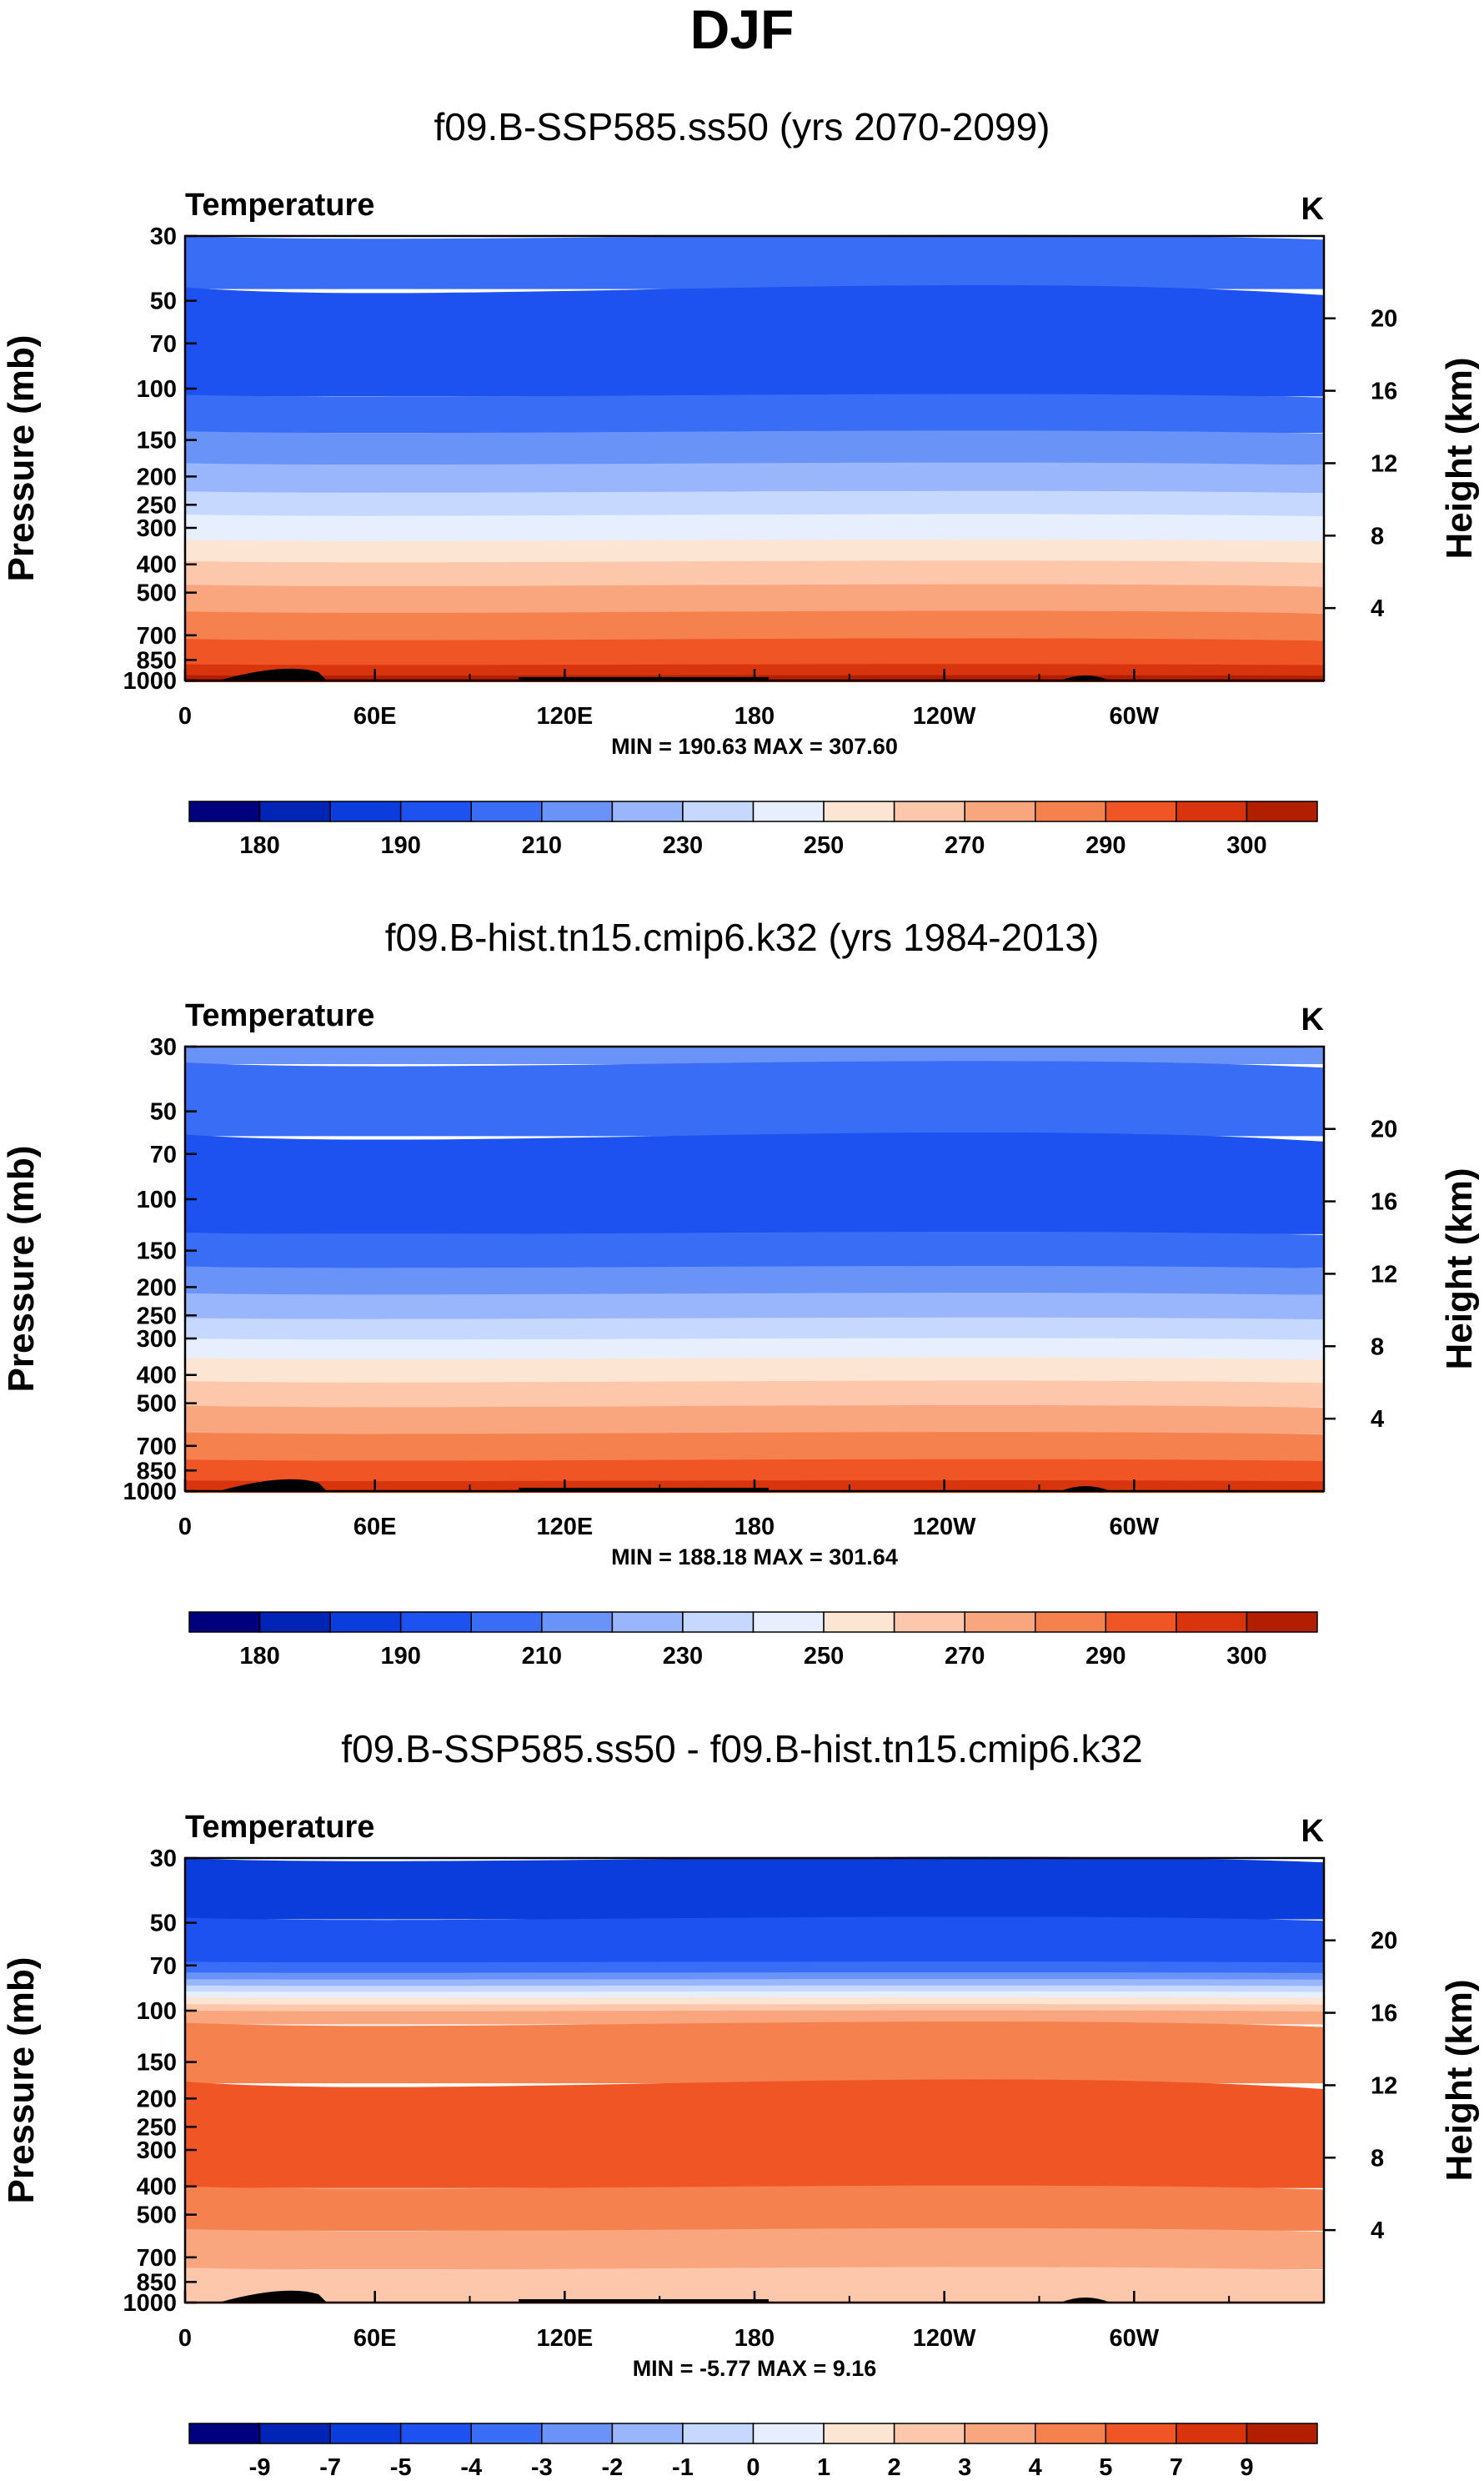 The width and height of the screenshot is (1484, 2481). I want to click on colorbar-label: -9, so click(260, 2467).